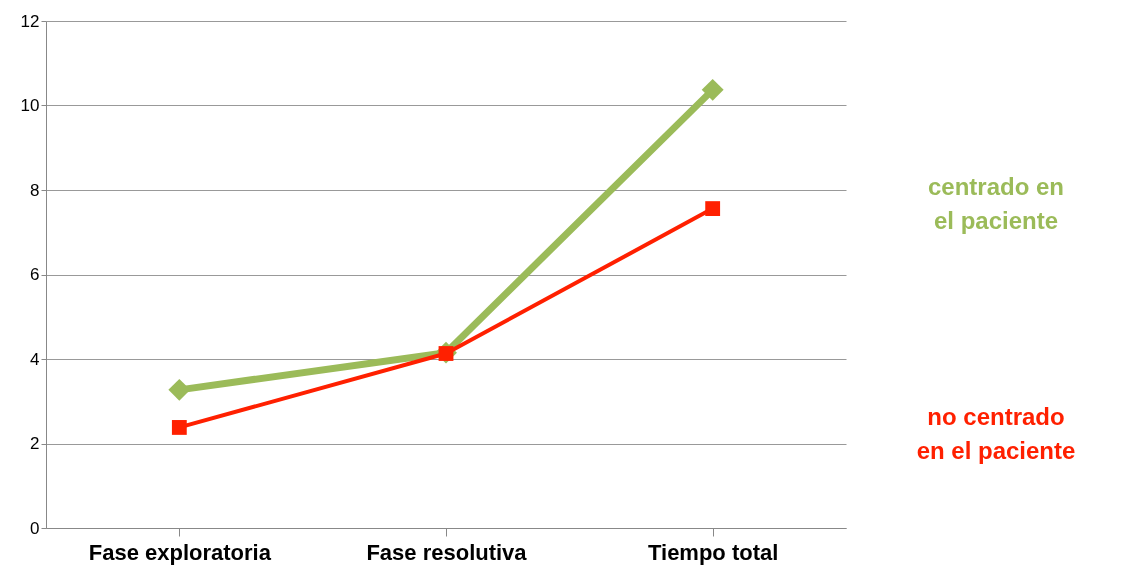 This screenshot has width=1136, height=580. I want to click on y-tick-label: 8, so click(35, 190).